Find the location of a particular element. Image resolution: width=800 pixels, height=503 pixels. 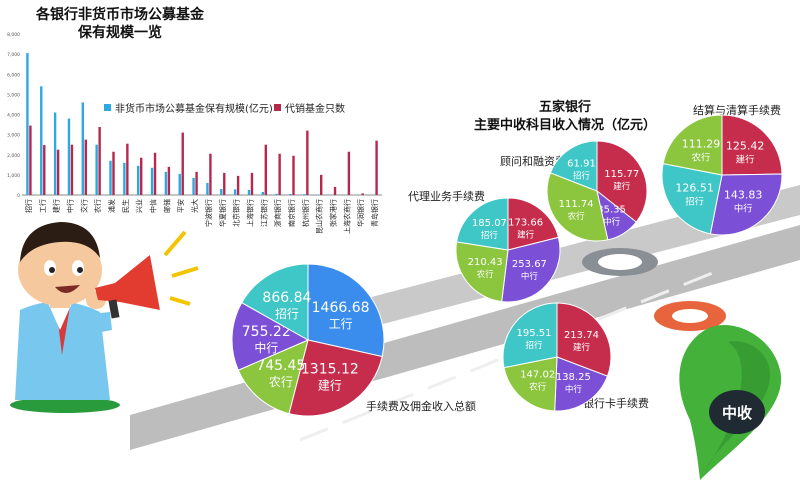

pie-slice-value: 173.66 is located at coordinates (525, 222).